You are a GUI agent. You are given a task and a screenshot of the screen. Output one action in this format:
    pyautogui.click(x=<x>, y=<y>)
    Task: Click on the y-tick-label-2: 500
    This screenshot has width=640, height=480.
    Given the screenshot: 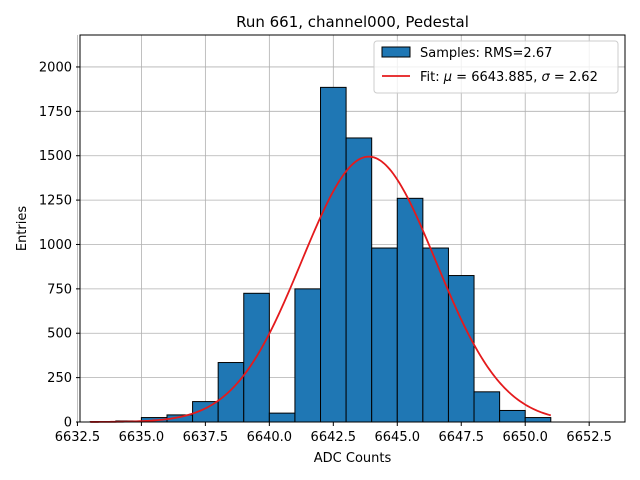 What is the action you would take?
    pyautogui.click(x=59, y=334)
    